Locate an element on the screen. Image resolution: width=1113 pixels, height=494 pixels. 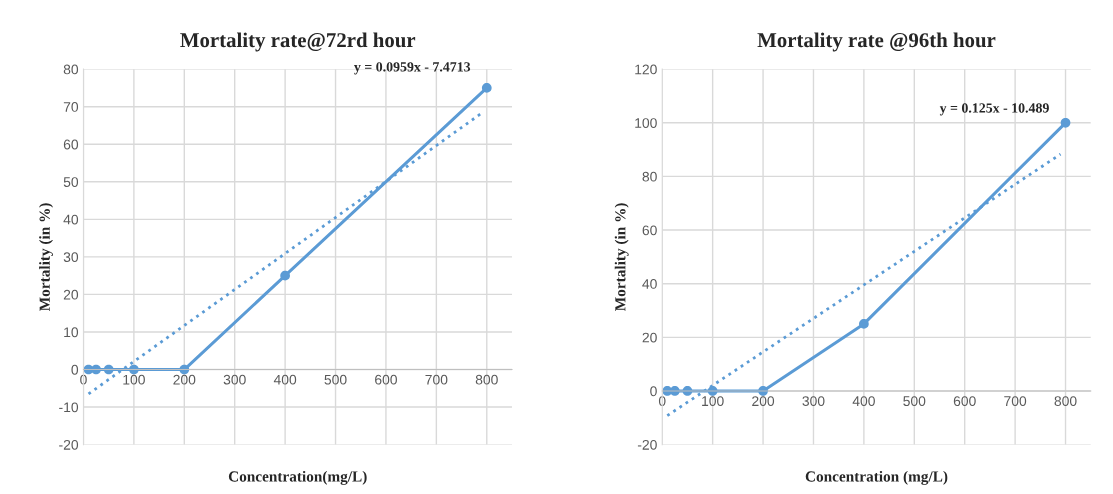
y-tick-label: 30 is located at coordinates (71, 257).